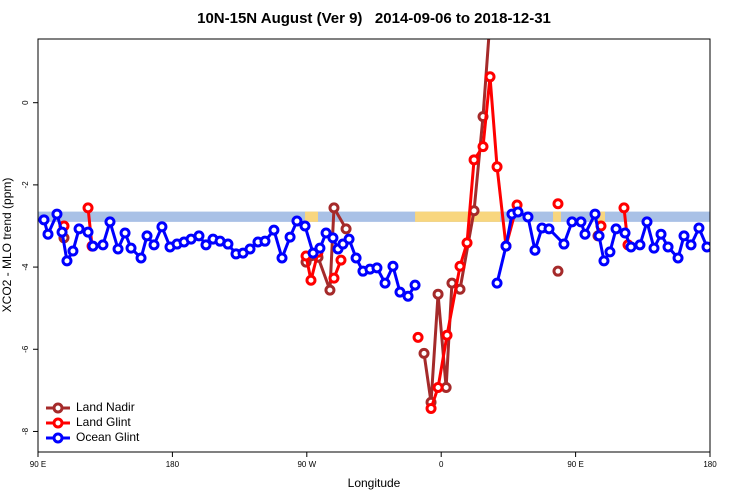  Describe the element at coordinates (105, 407) in the screenshot. I see `legend-label: Land Nadir` at that location.